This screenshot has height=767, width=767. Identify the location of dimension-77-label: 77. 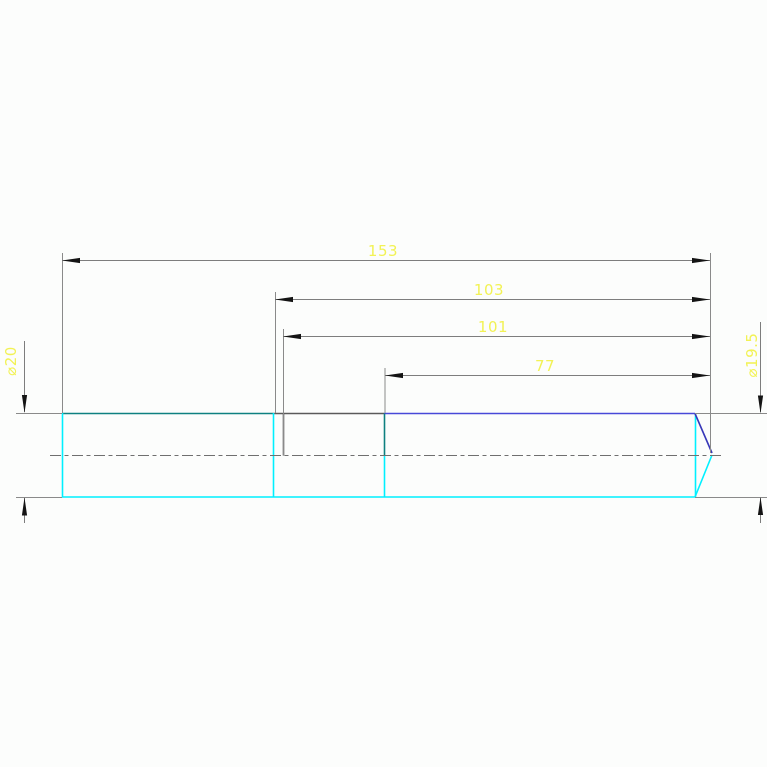
(545, 366).